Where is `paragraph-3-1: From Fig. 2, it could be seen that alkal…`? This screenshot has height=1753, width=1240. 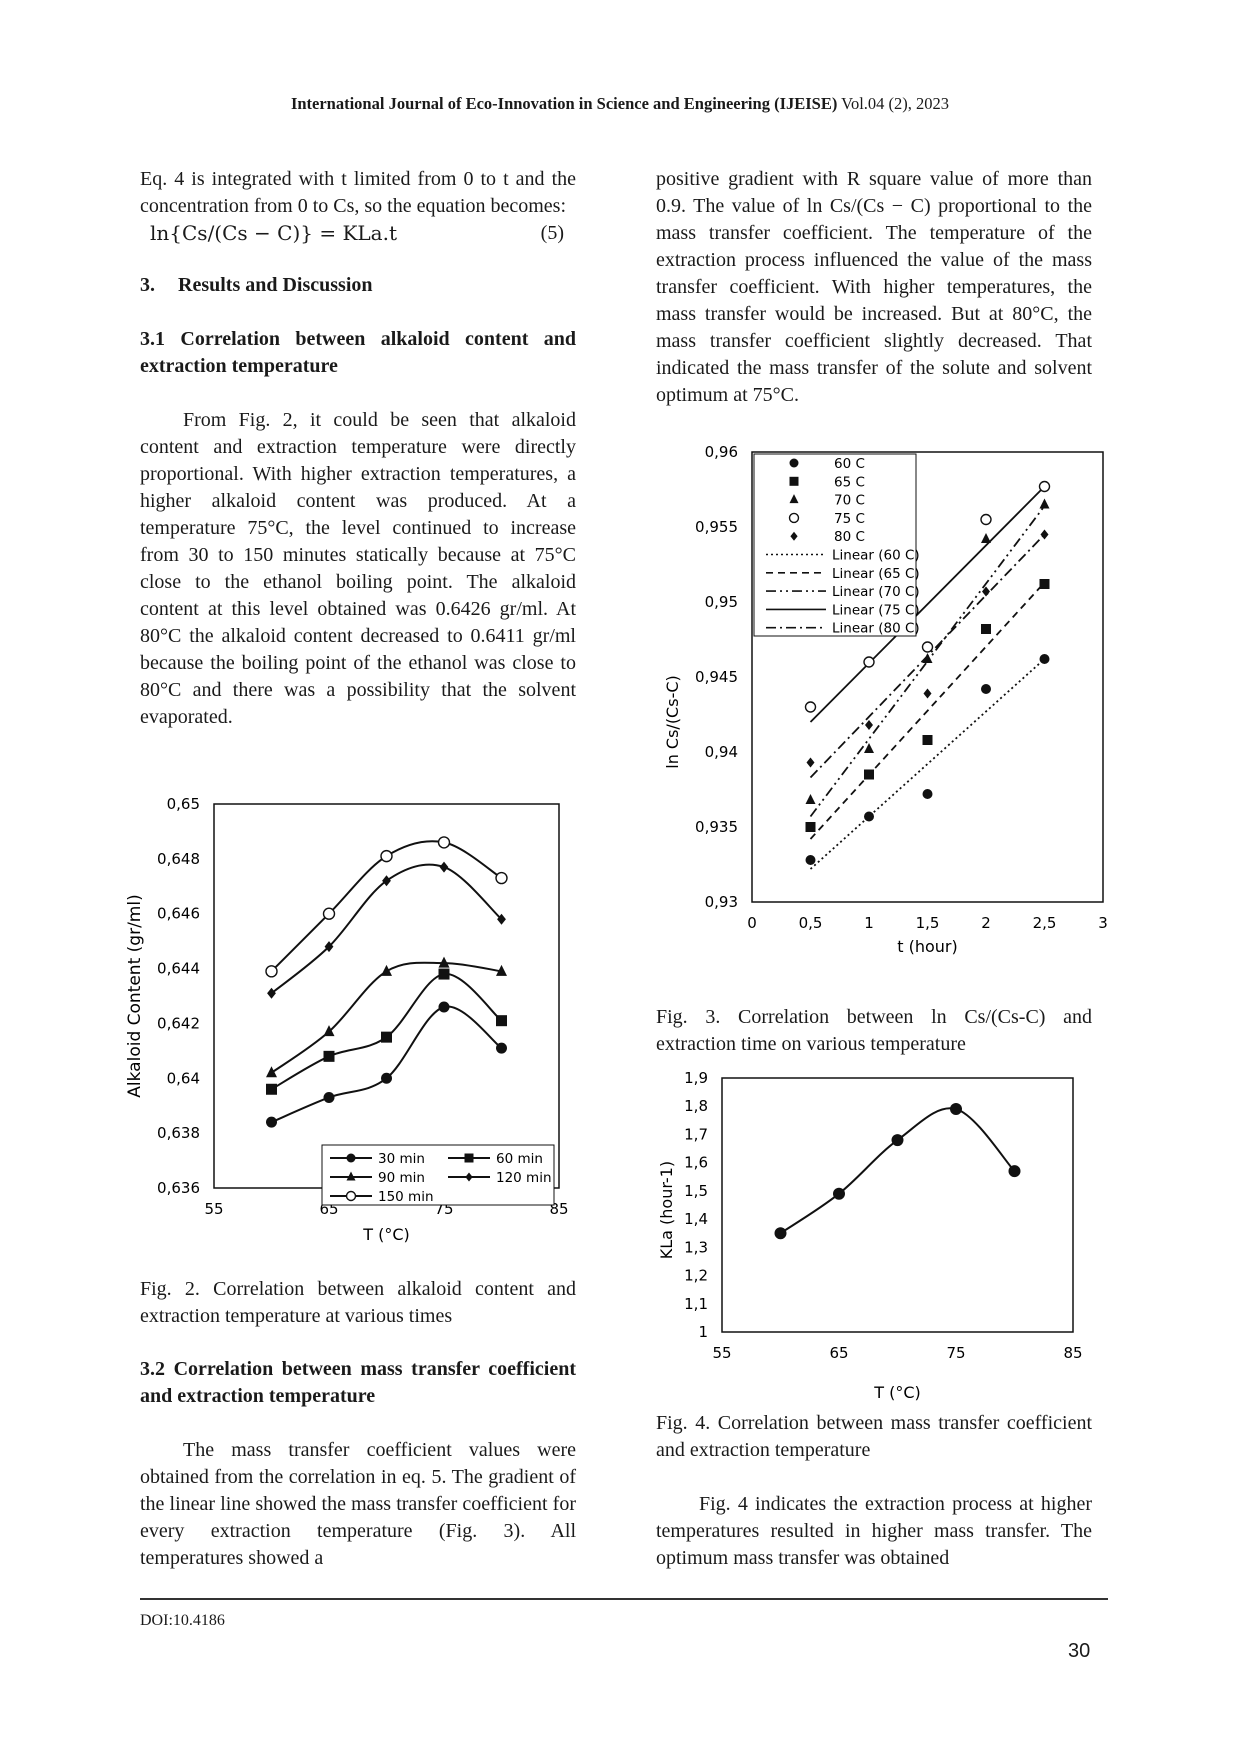
paragraph-3-1: From Fig. 2, it could be seen that alkal… is located at coordinates (358, 568).